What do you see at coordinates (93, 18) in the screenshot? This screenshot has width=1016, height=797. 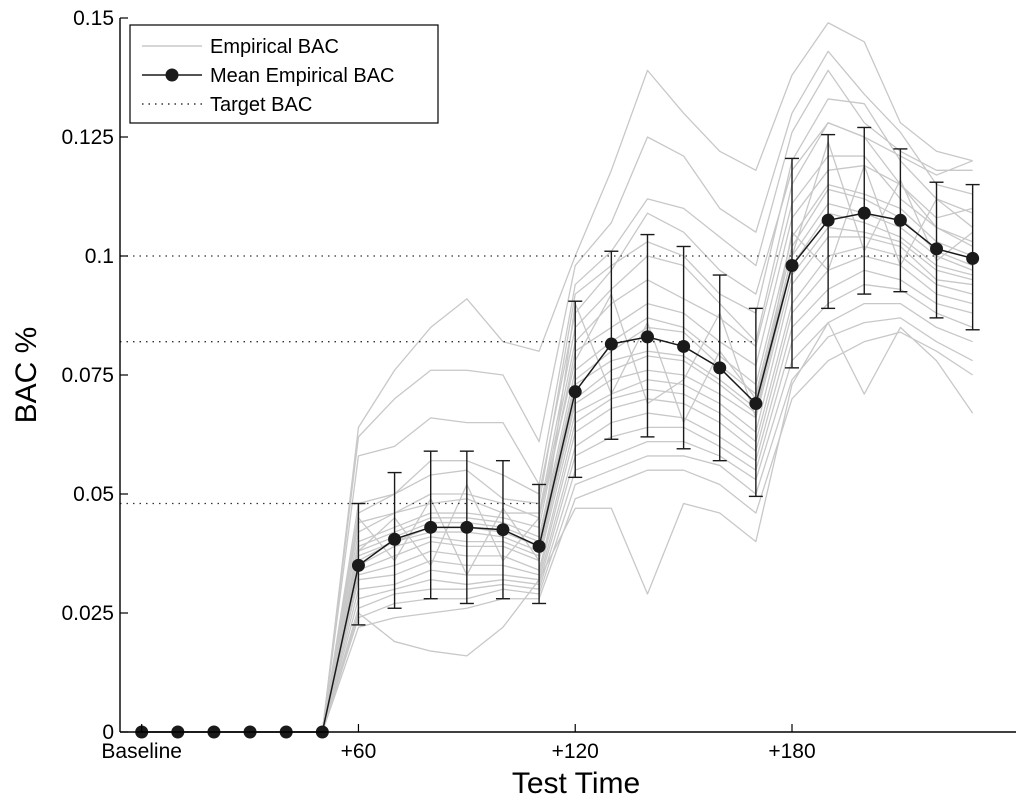 I see `y-tick-label-6: 0.15` at bounding box center [93, 18].